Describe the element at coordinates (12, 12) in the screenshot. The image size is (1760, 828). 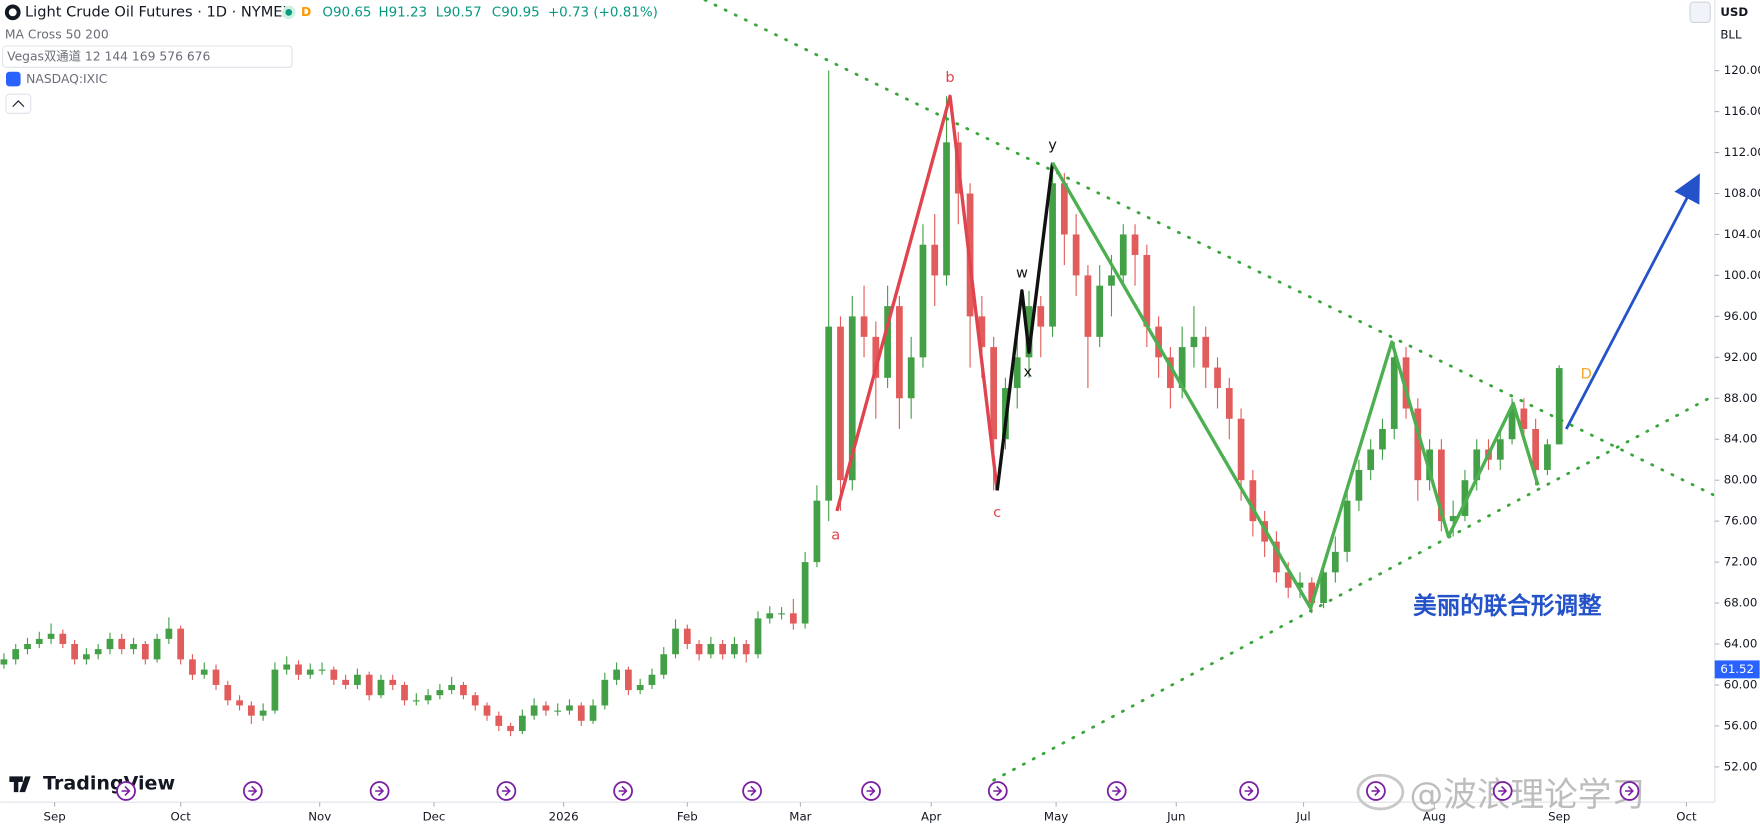
I see `symbol-icon-inner` at that location.